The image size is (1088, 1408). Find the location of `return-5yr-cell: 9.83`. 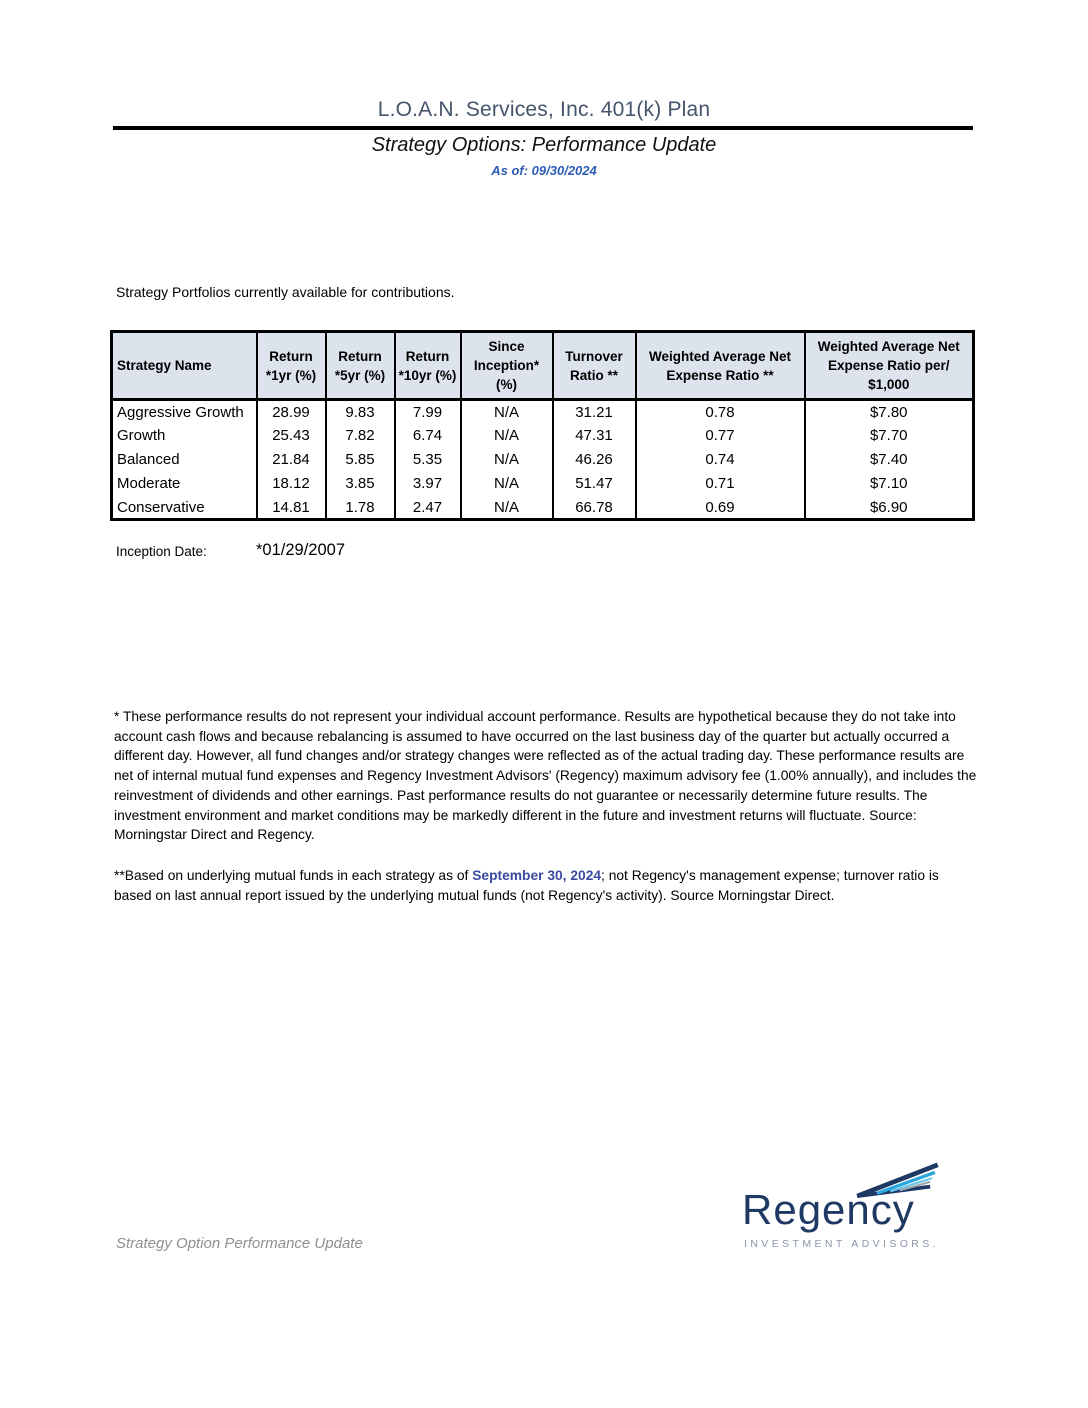

return-5yr-cell: 9.83 is located at coordinates (360, 411).